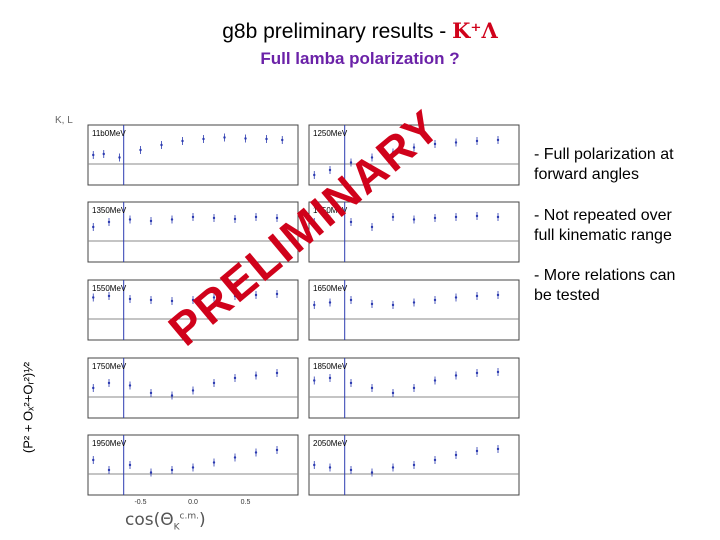  I want to click on bullet-3-line-2: be tested, so click(567, 295).